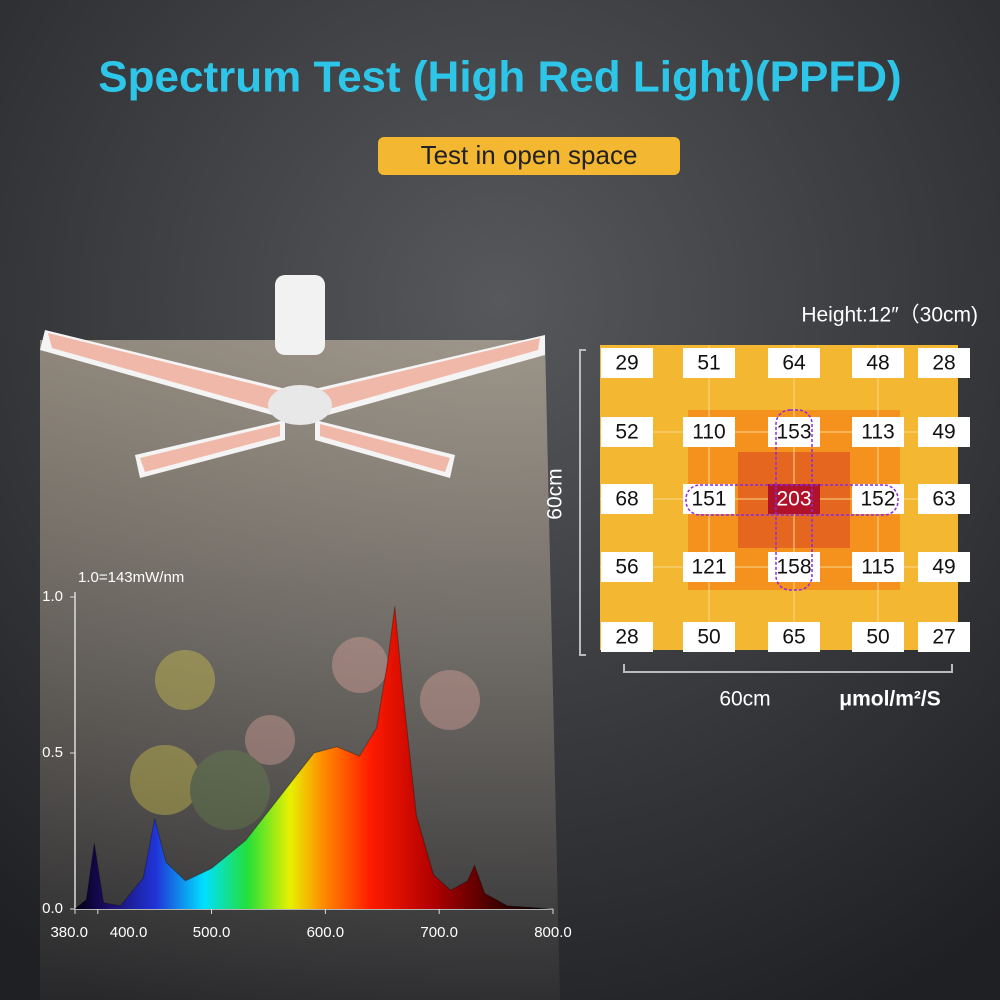 This screenshot has height=1000, width=1000. I want to click on y-tick-label: 0.5, so click(52, 752).